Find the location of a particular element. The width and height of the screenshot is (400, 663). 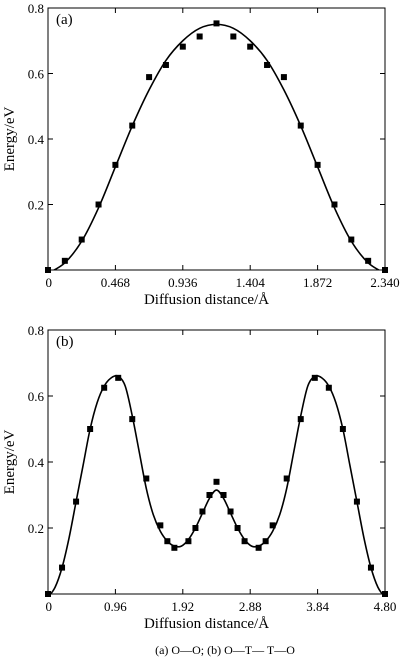

x-tick-label: 0.96 is located at coordinates (115, 606).